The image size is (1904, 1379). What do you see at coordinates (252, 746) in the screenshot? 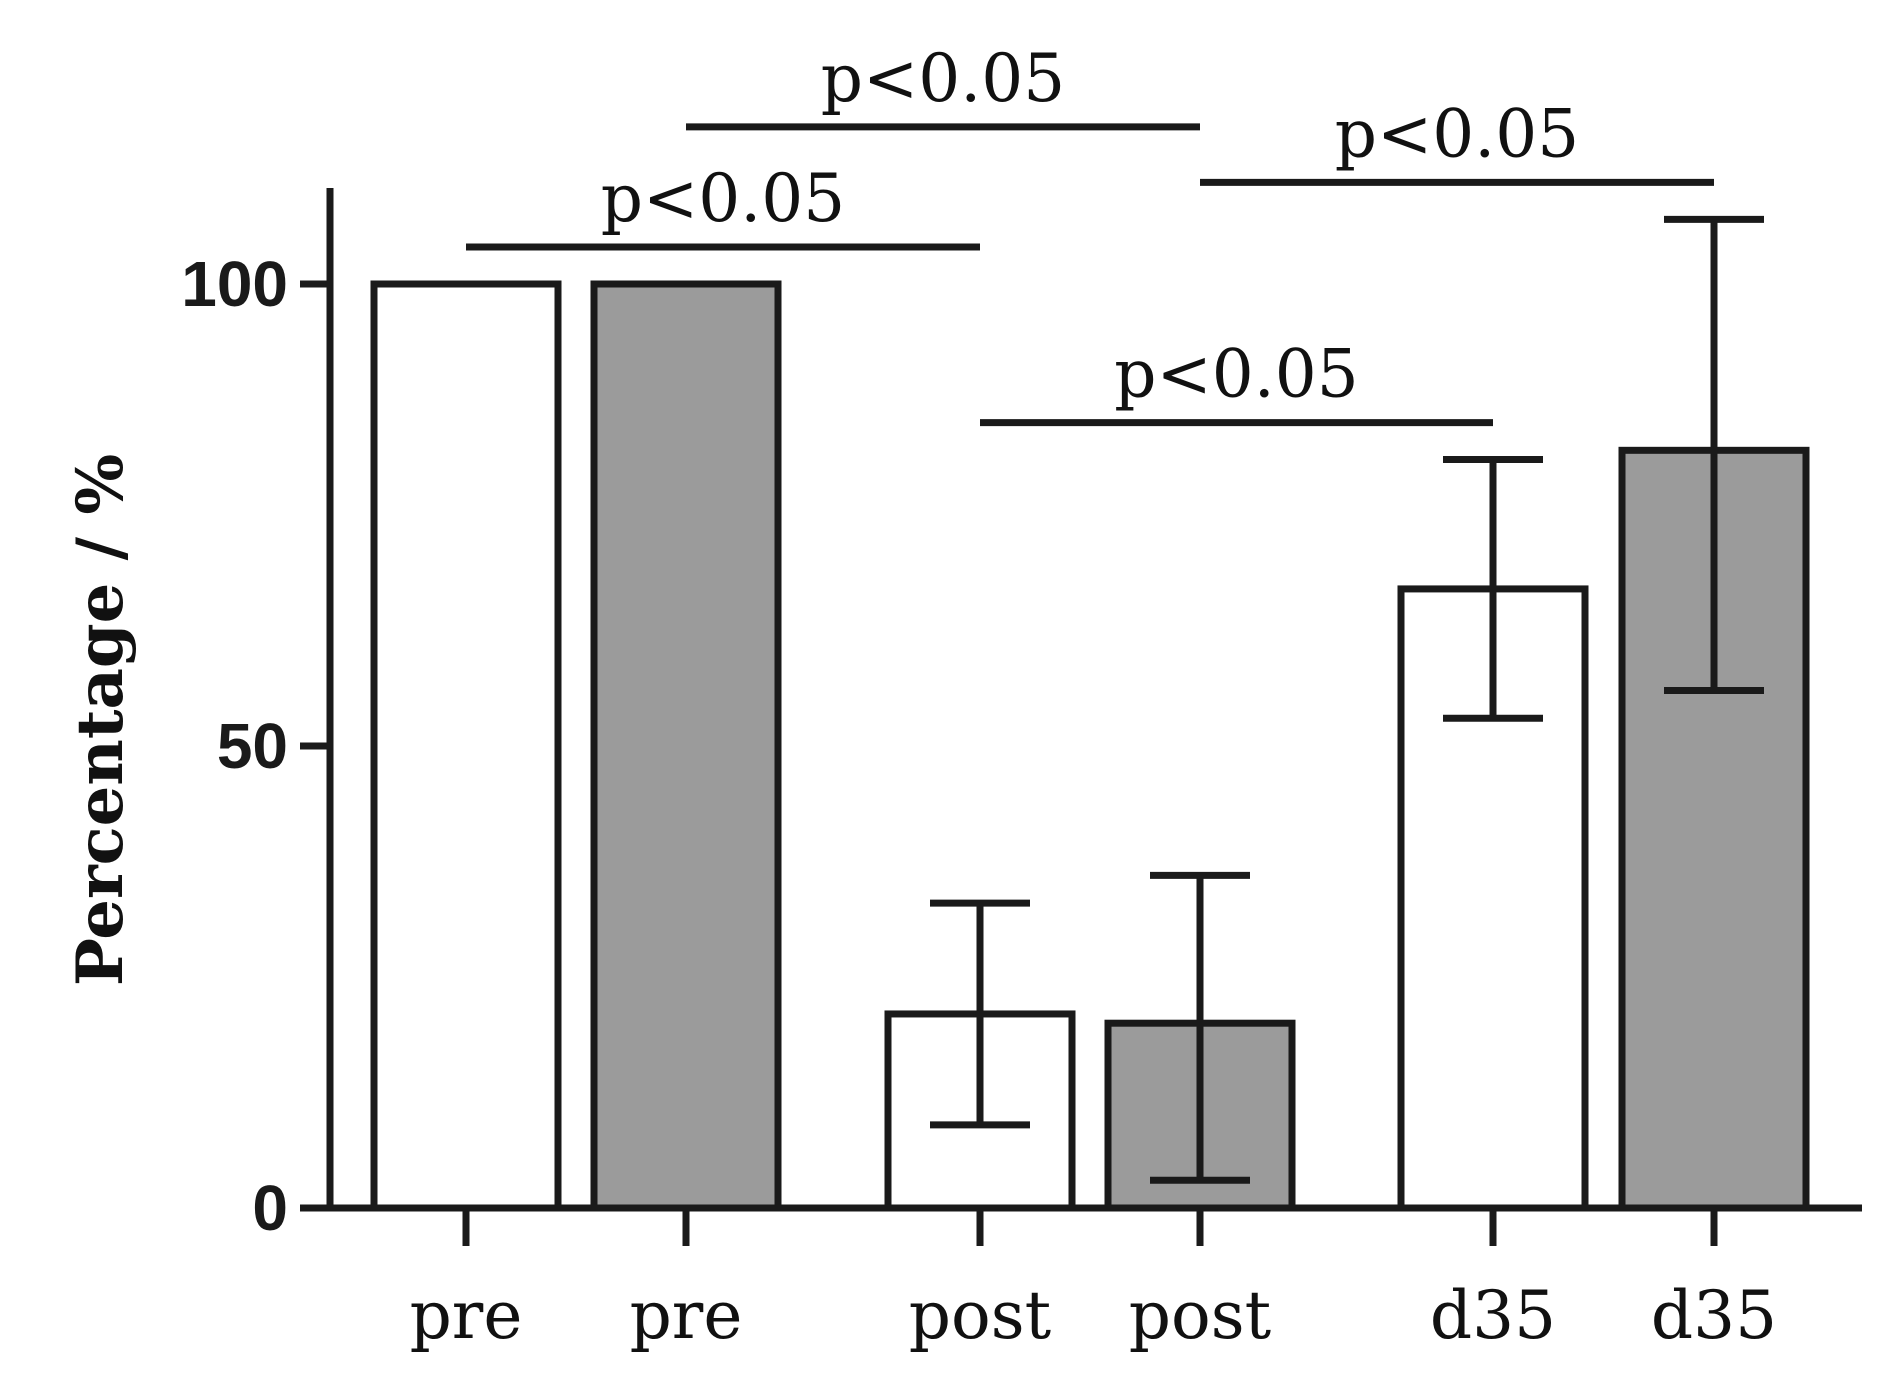
I see `y-tick-label: 50` at bounding box center [252, 746].